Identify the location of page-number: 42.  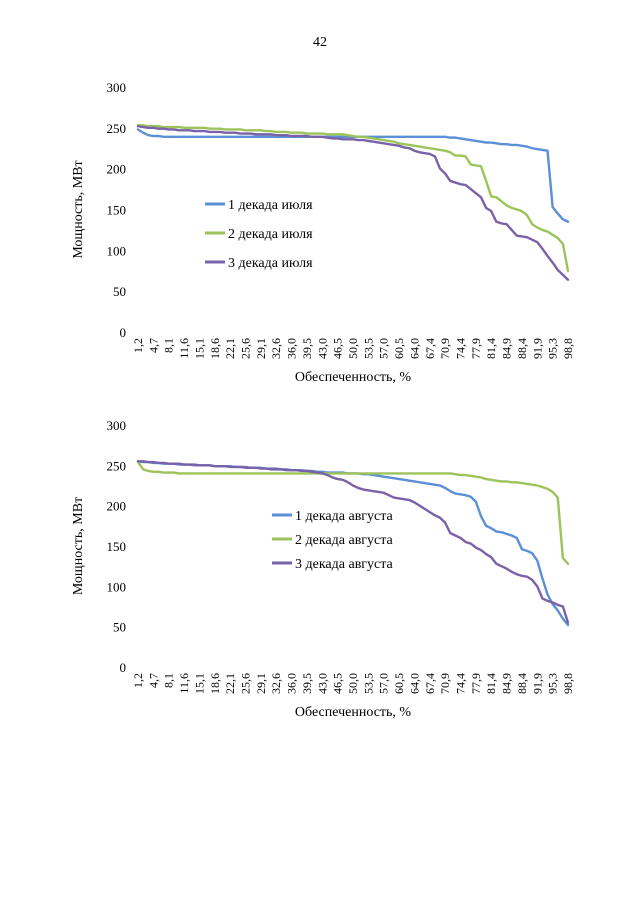
(320, 42).